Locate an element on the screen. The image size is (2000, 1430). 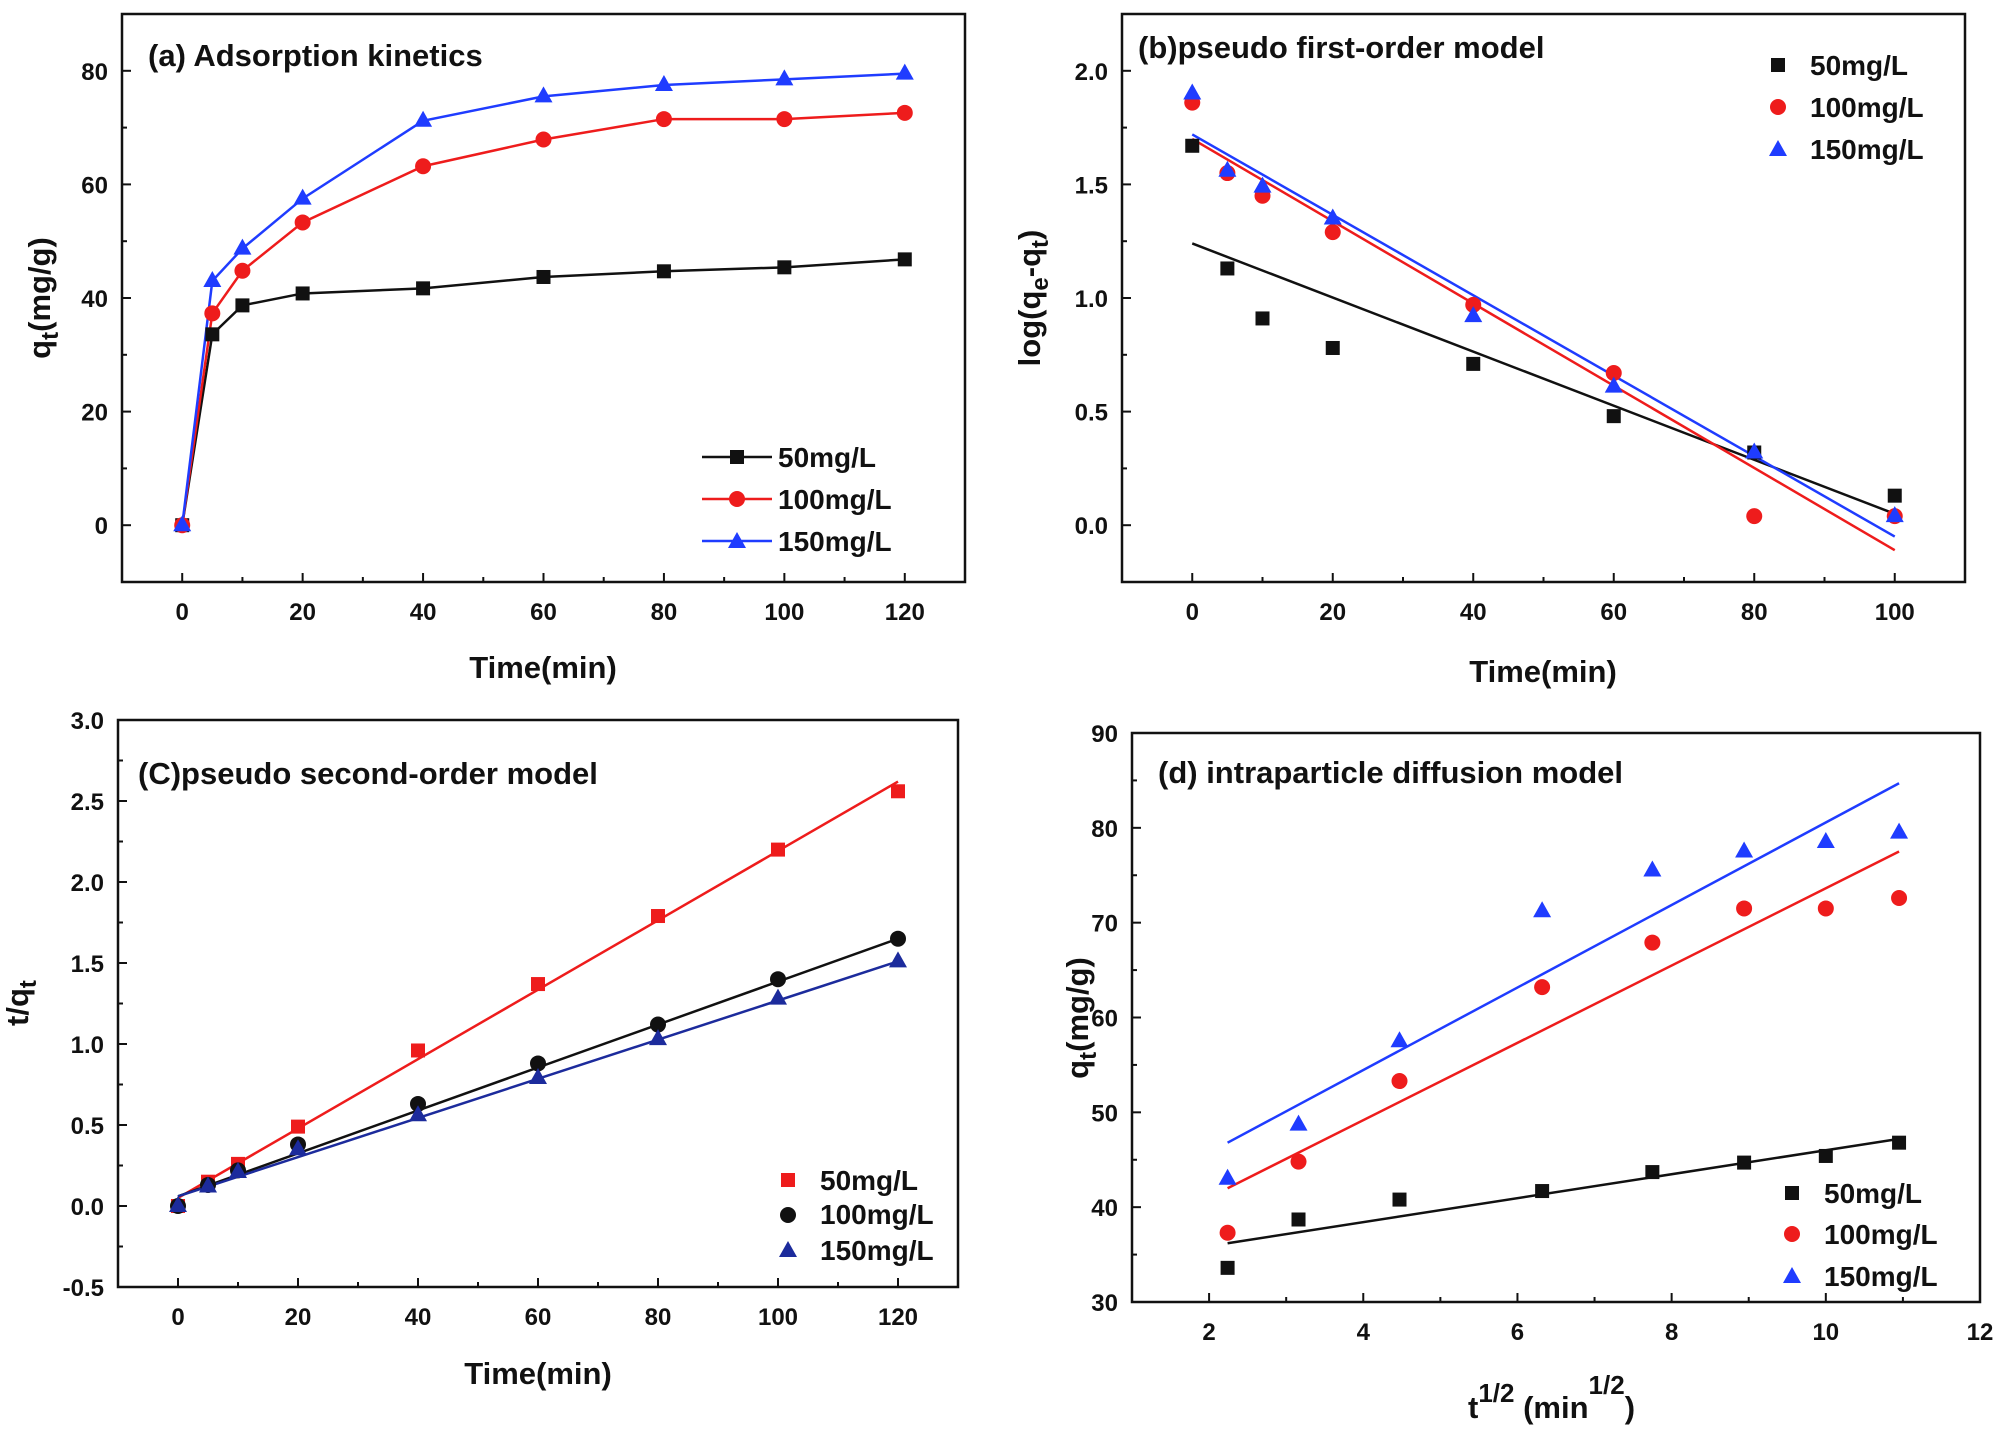
panel-c-legend: 50mg/L 100mg/L 150mg/L is located at coordinates (856, 1215).